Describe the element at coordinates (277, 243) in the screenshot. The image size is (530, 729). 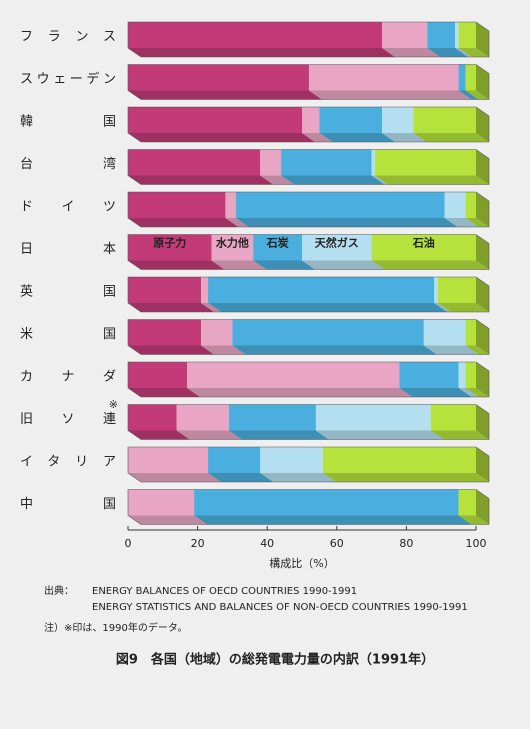
I see `legend-label: 石炭` at that location.